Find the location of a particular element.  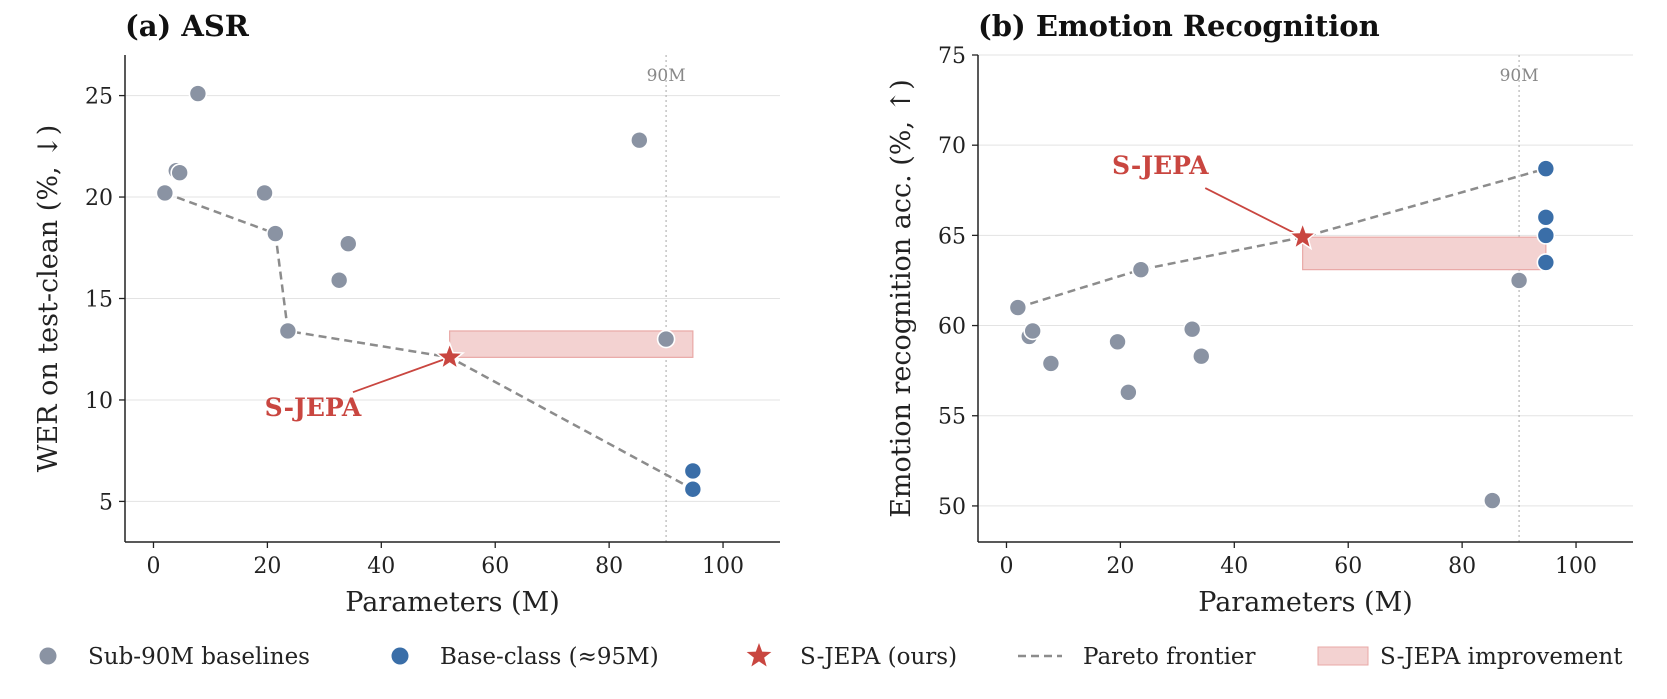

asr-improvement-band is located at coordinates (571, 344).